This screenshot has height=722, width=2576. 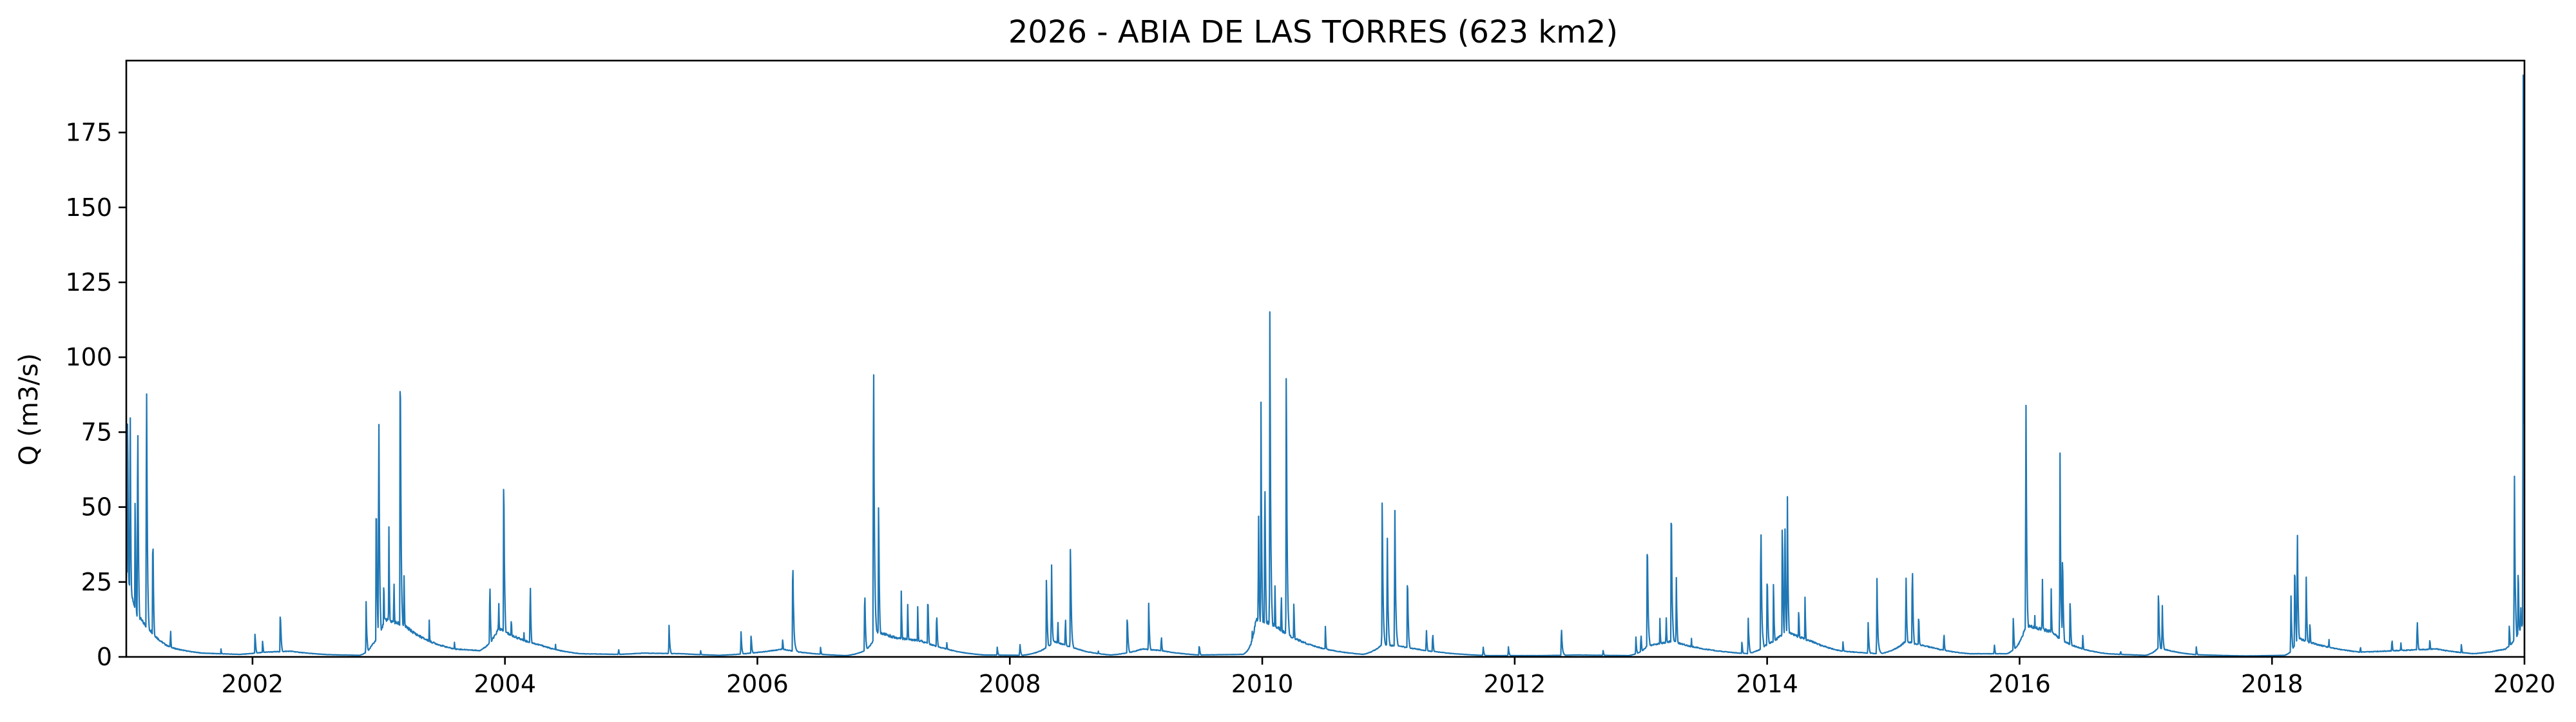 I want to click on chart-title: 2026 - ABIA DE LAS TORRES (623 km2), so click(x=1313, y=32).